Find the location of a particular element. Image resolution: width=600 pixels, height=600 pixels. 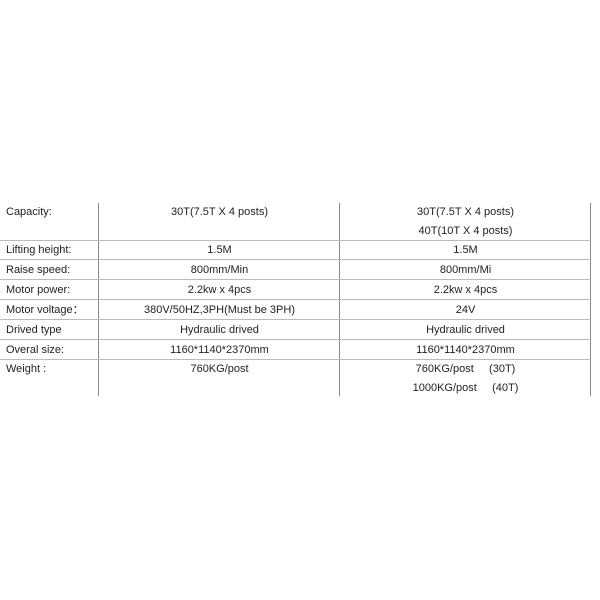

overal-size-model2: 1160*1140*2370mm is located at coordinates (465, 350).